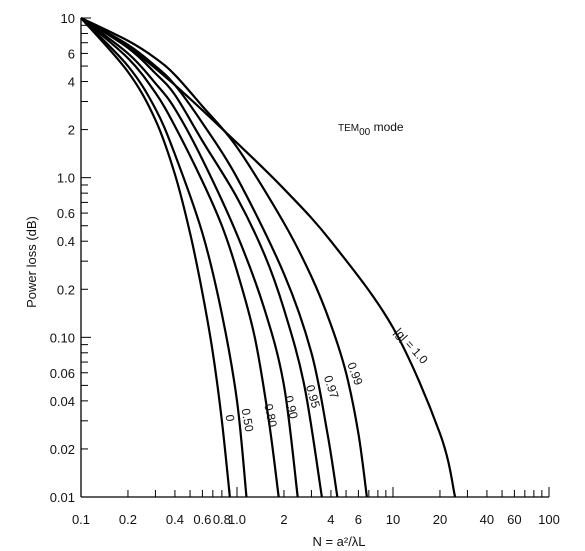 The height and width of the screenshot is (551, 585). Describe the element at coordinates (248, 420) in the screenshot. I see `series-label: 0.50` at that location.